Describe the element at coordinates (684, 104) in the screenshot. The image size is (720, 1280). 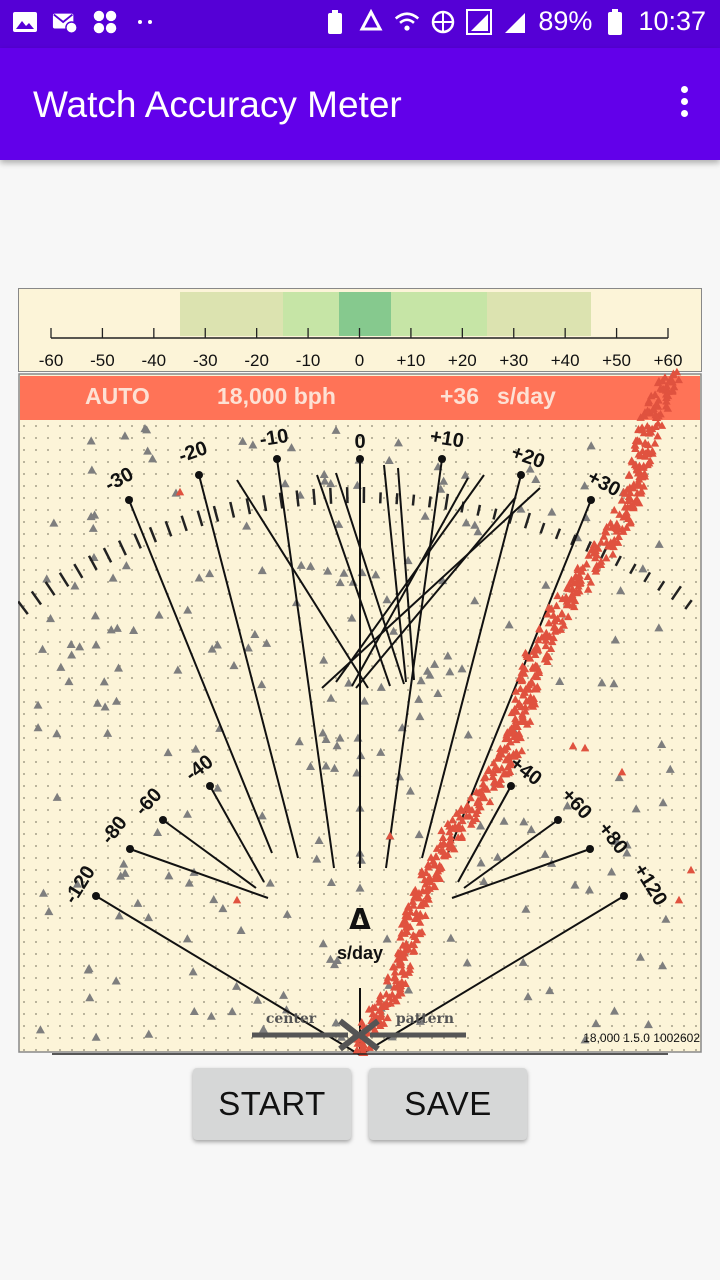
I see `overflow-menu-icon` at that location.